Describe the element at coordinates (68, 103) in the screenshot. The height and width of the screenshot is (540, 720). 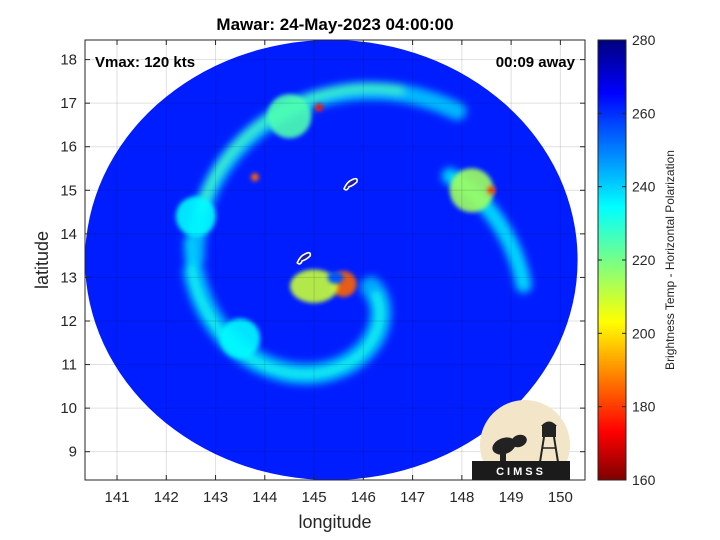
I see `y-tick-label: 17` at that location.